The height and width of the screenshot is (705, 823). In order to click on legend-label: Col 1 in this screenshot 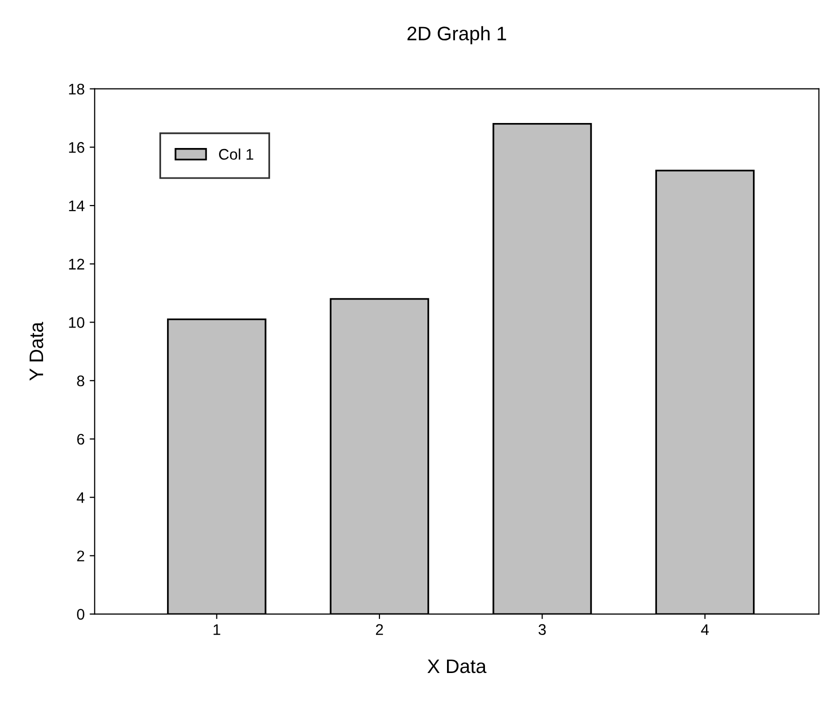, I will do `click(236, 154)`.